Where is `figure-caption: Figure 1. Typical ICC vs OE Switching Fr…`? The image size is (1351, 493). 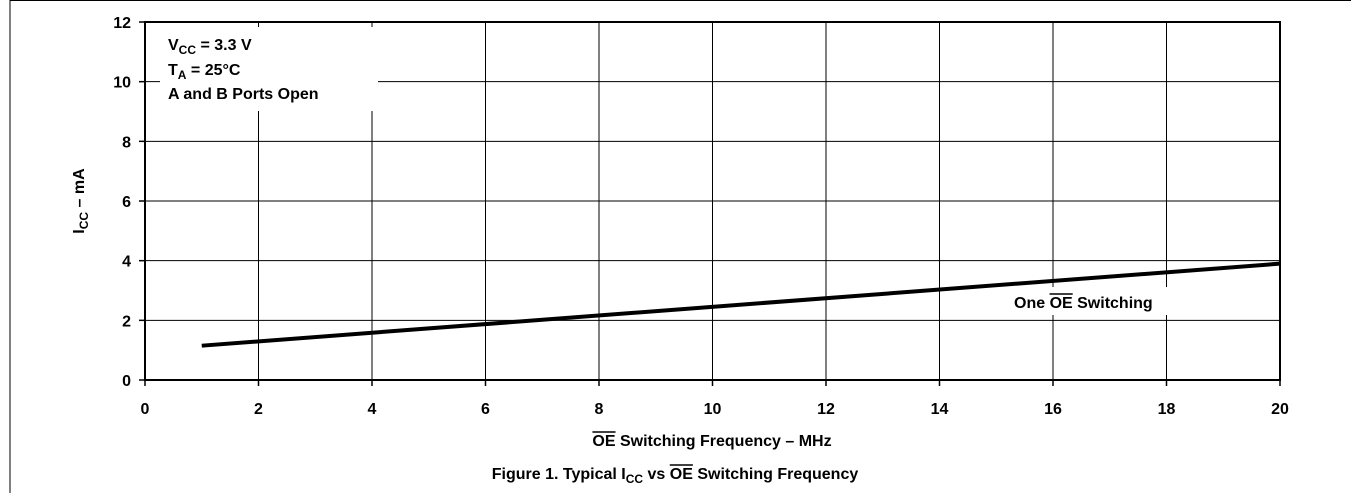 figure-caption: Figure 1. Typical ICC vs OE Switching Fr… is located at coordinates (675, 476).